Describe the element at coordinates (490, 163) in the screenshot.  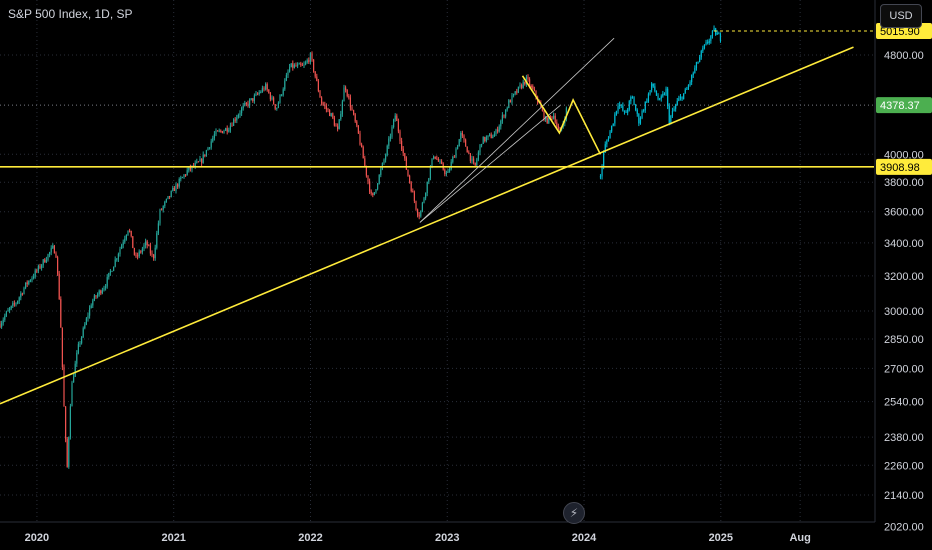
I see `thin-trendline` at that location.